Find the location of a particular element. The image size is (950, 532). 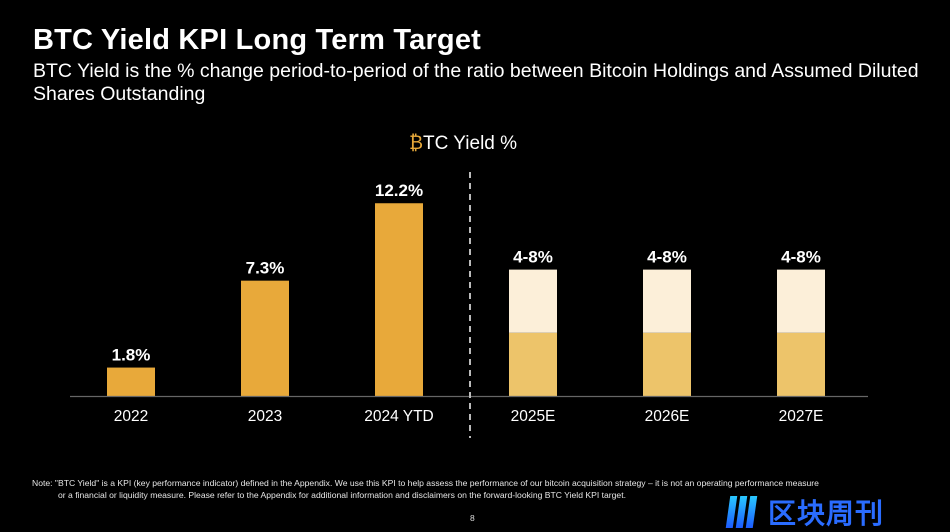

chart-title-text: TC Yield % is located at coordinates (470, 143).